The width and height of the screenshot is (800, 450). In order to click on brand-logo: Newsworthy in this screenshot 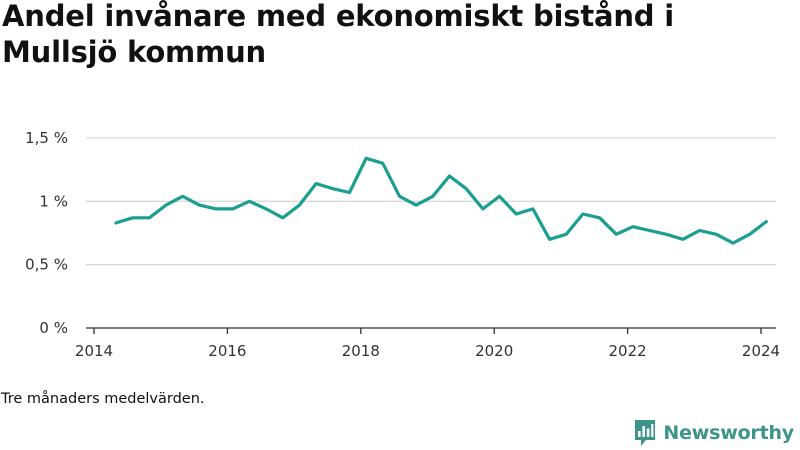, I will do `click(713, 433)`.